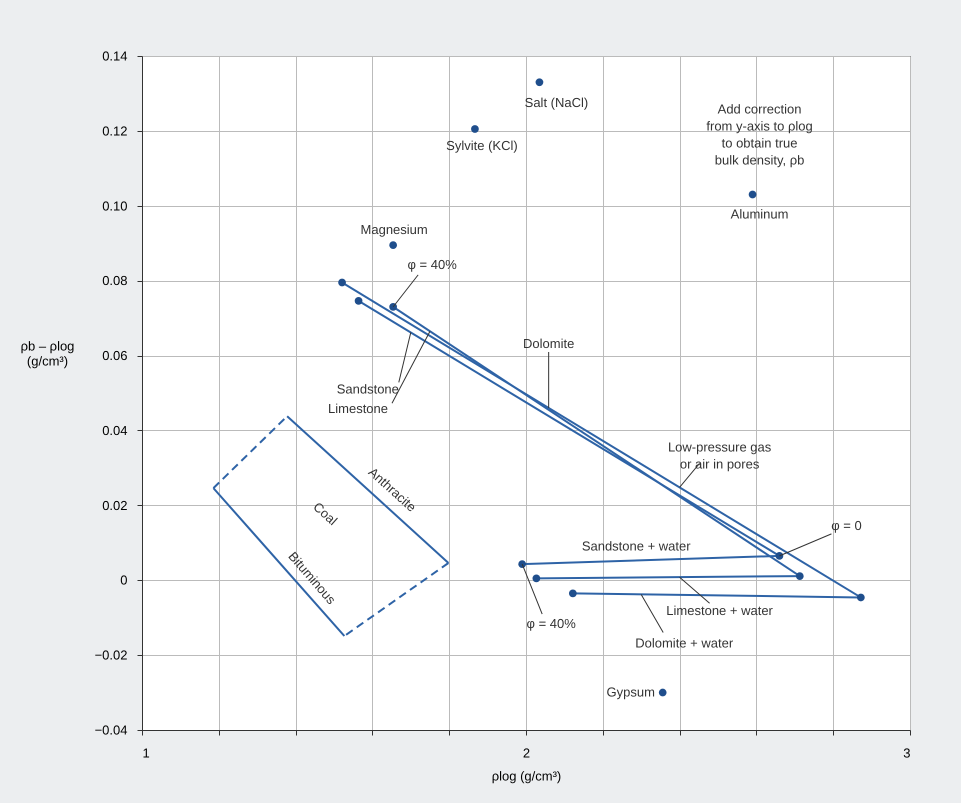 The width and height of the screenshot is (961, 803). Describe the element at coordinates (637, 546) in the screenshot. I see `annotation: Sandstone + water` at that location.